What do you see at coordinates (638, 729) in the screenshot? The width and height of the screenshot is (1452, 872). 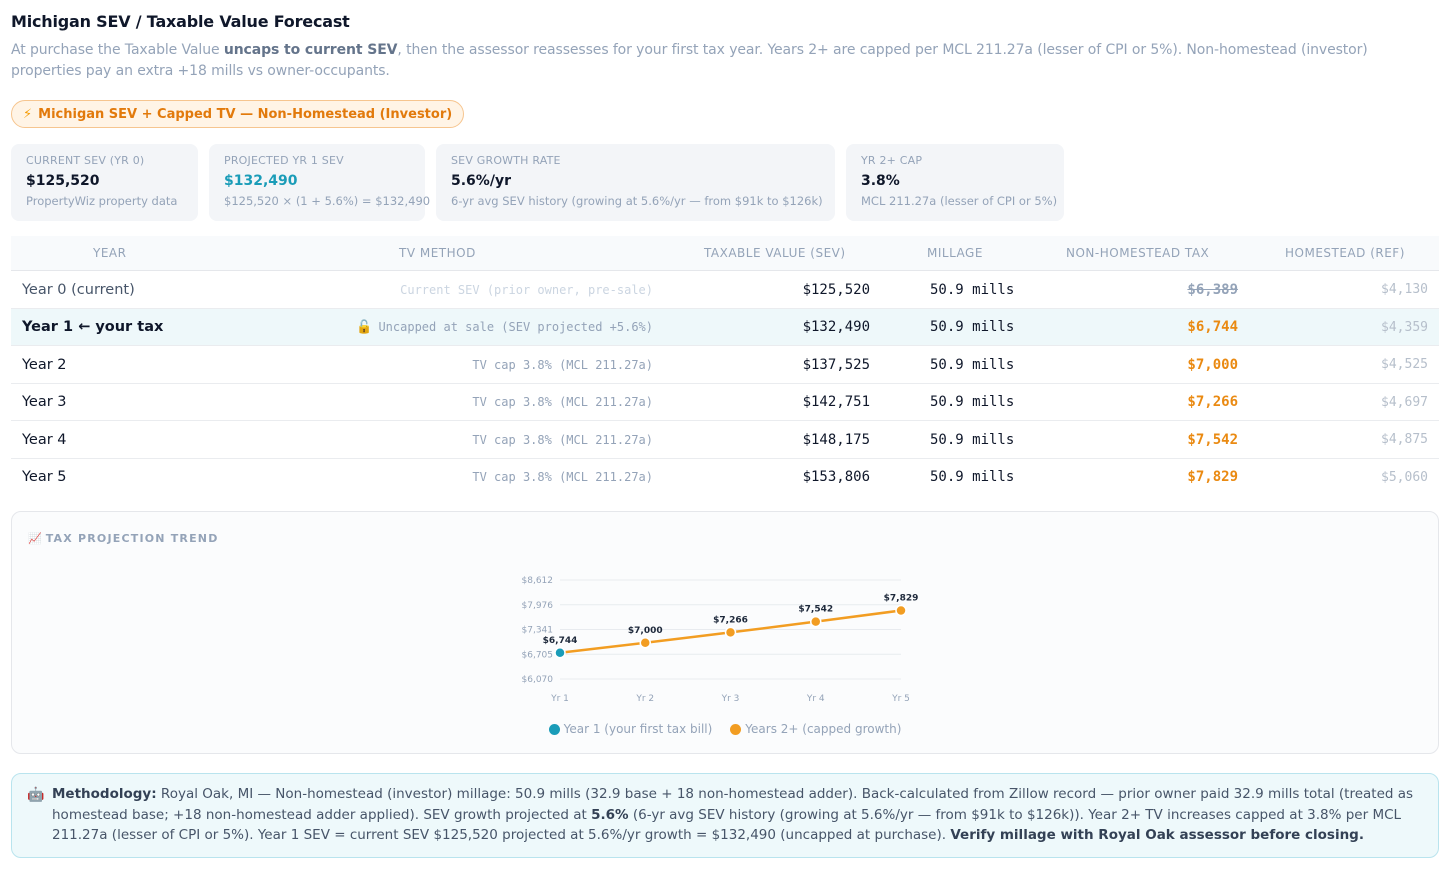 I see `legend-label: Year 1 (your first tax bill)` at bounding box center [638, 729].